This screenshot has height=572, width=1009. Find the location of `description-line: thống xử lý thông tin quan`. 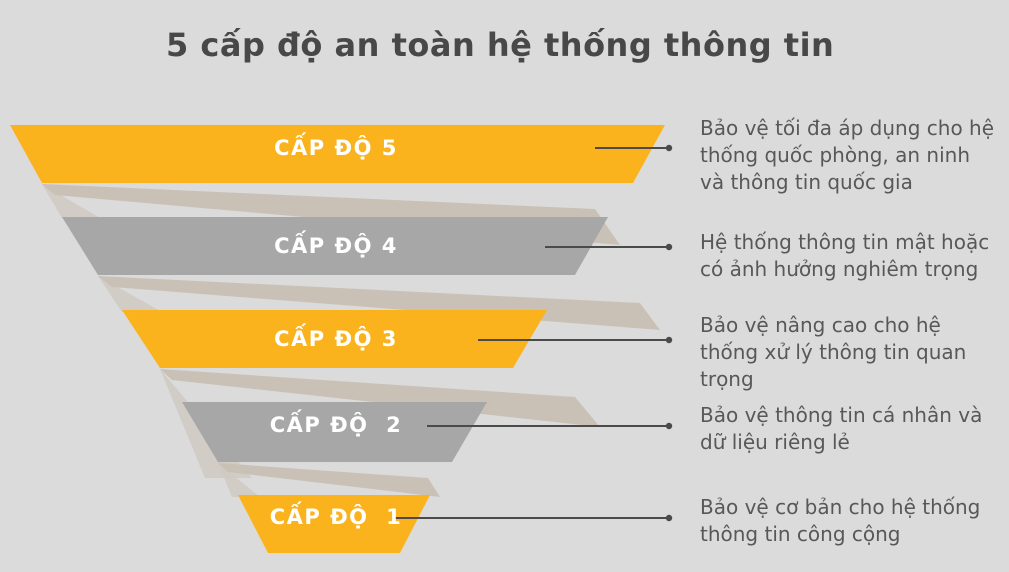

description-line: thống xử lý thông tin quan is located at coordinates (833, 352).